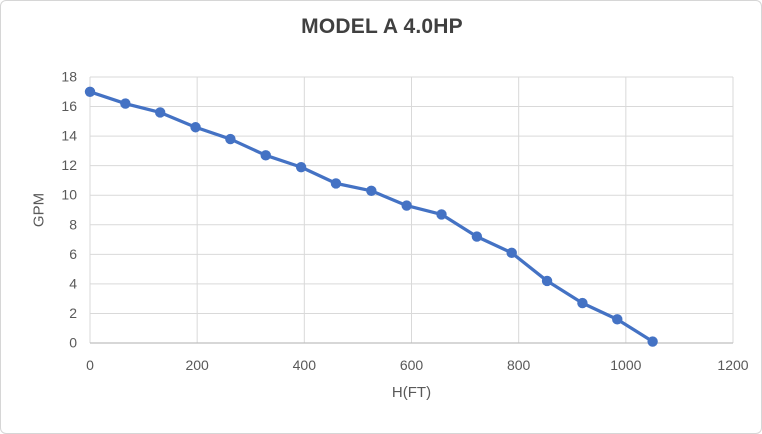  Describe the element at coordinates (197, 365) in the screenshot. I see `x-tick-label: 200` at that location.